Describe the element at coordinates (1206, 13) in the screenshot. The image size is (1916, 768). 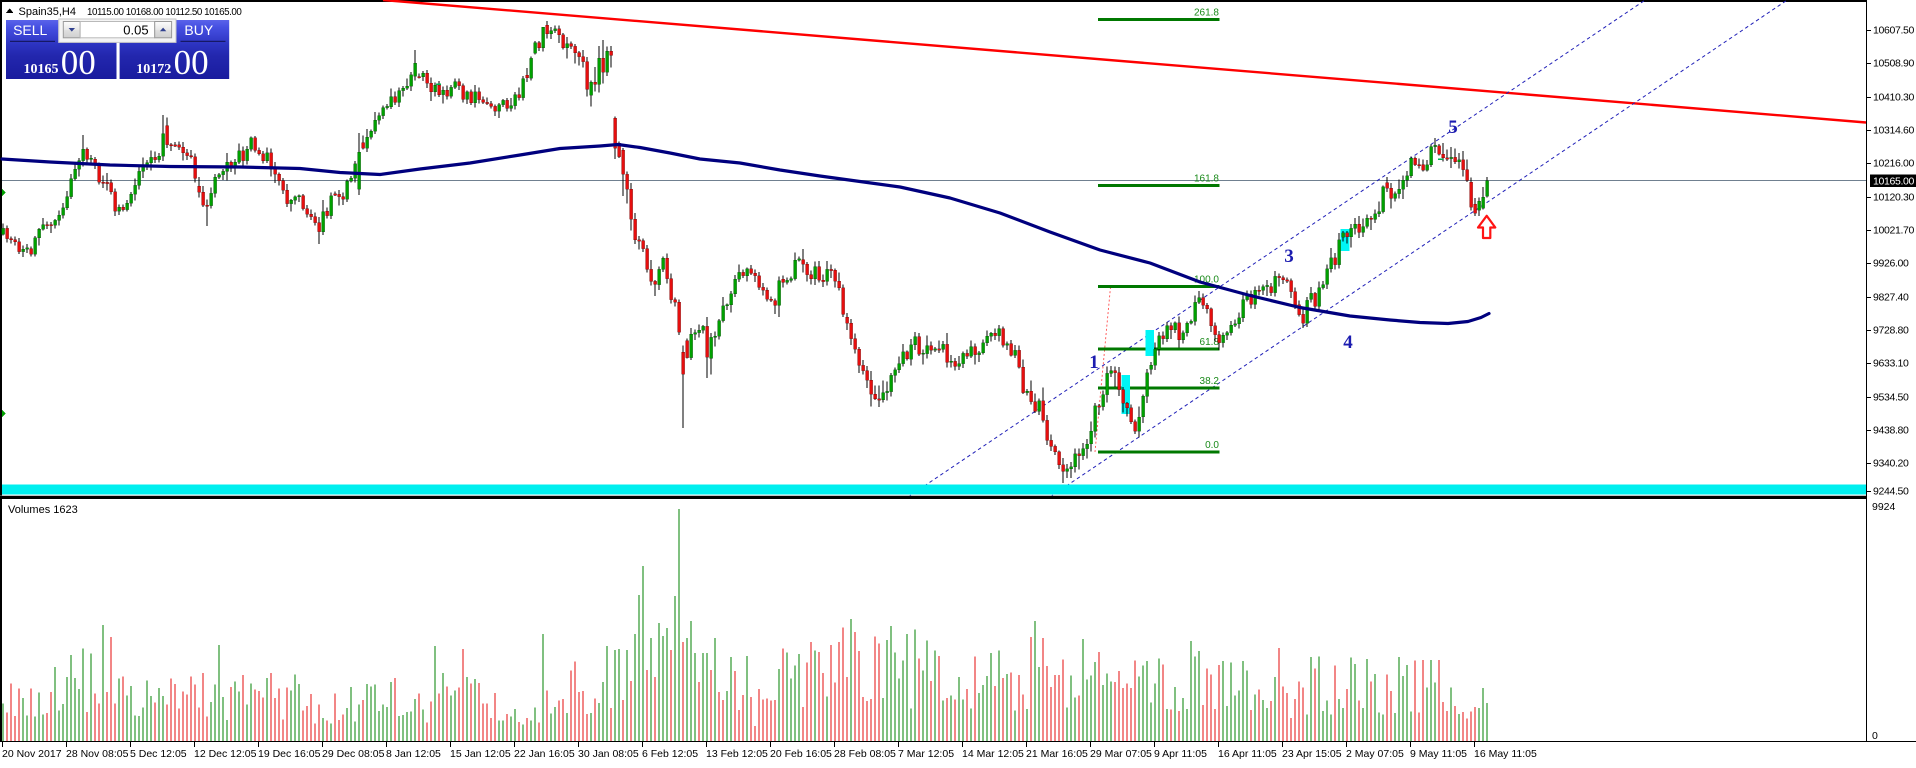
I see `svg-text: 261.8` at that location.